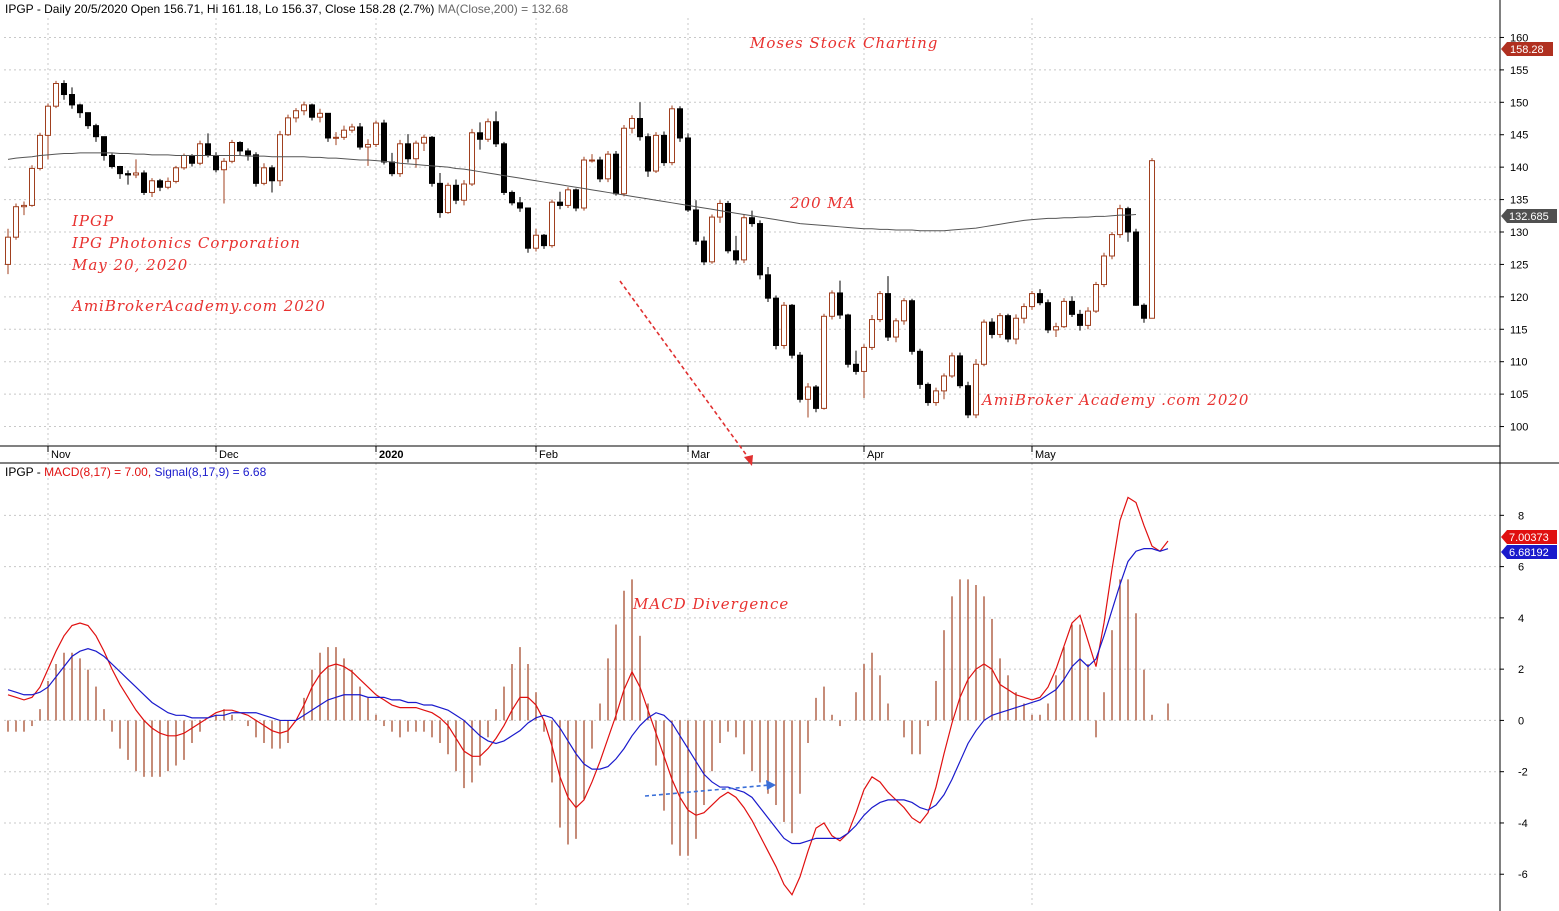  I want to click on macd-header-symbol: IPGP, so click(19, 472).